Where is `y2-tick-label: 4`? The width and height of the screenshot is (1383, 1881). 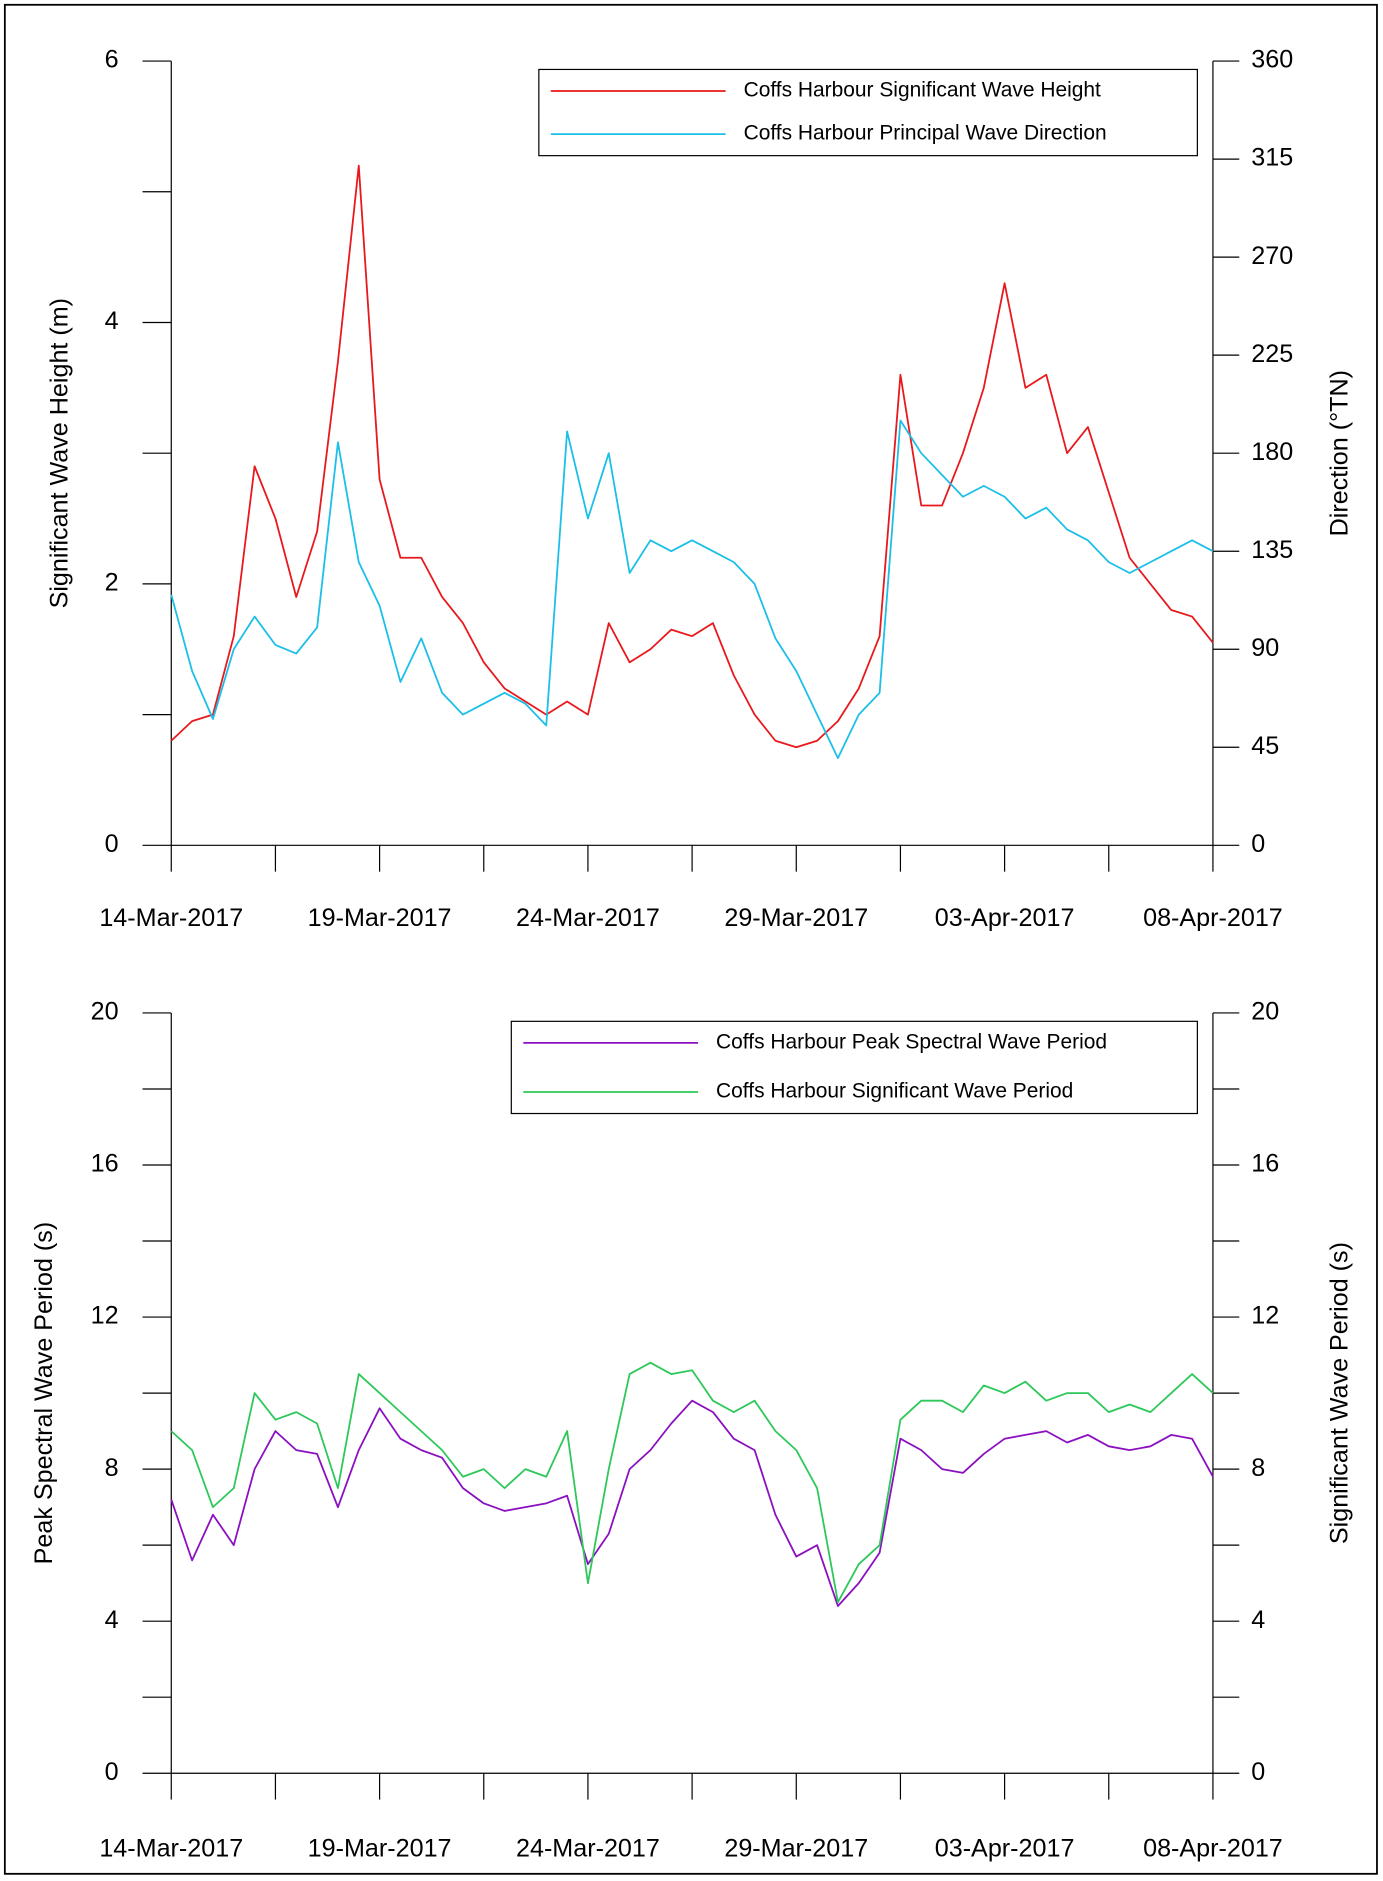 y2-tick-label: 4 is located at coordinates (1258, 1620).